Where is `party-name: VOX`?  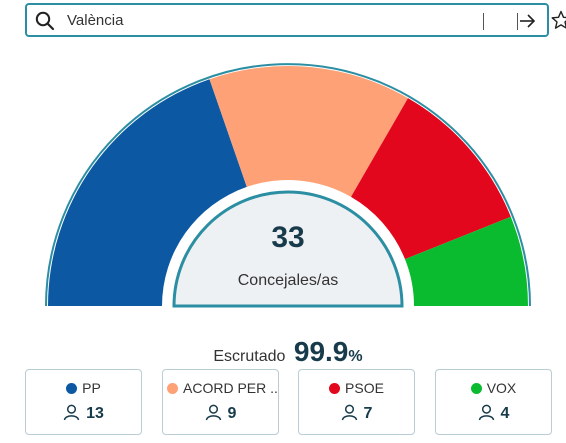
party-name: VOX is located at coordinates (493, 388).